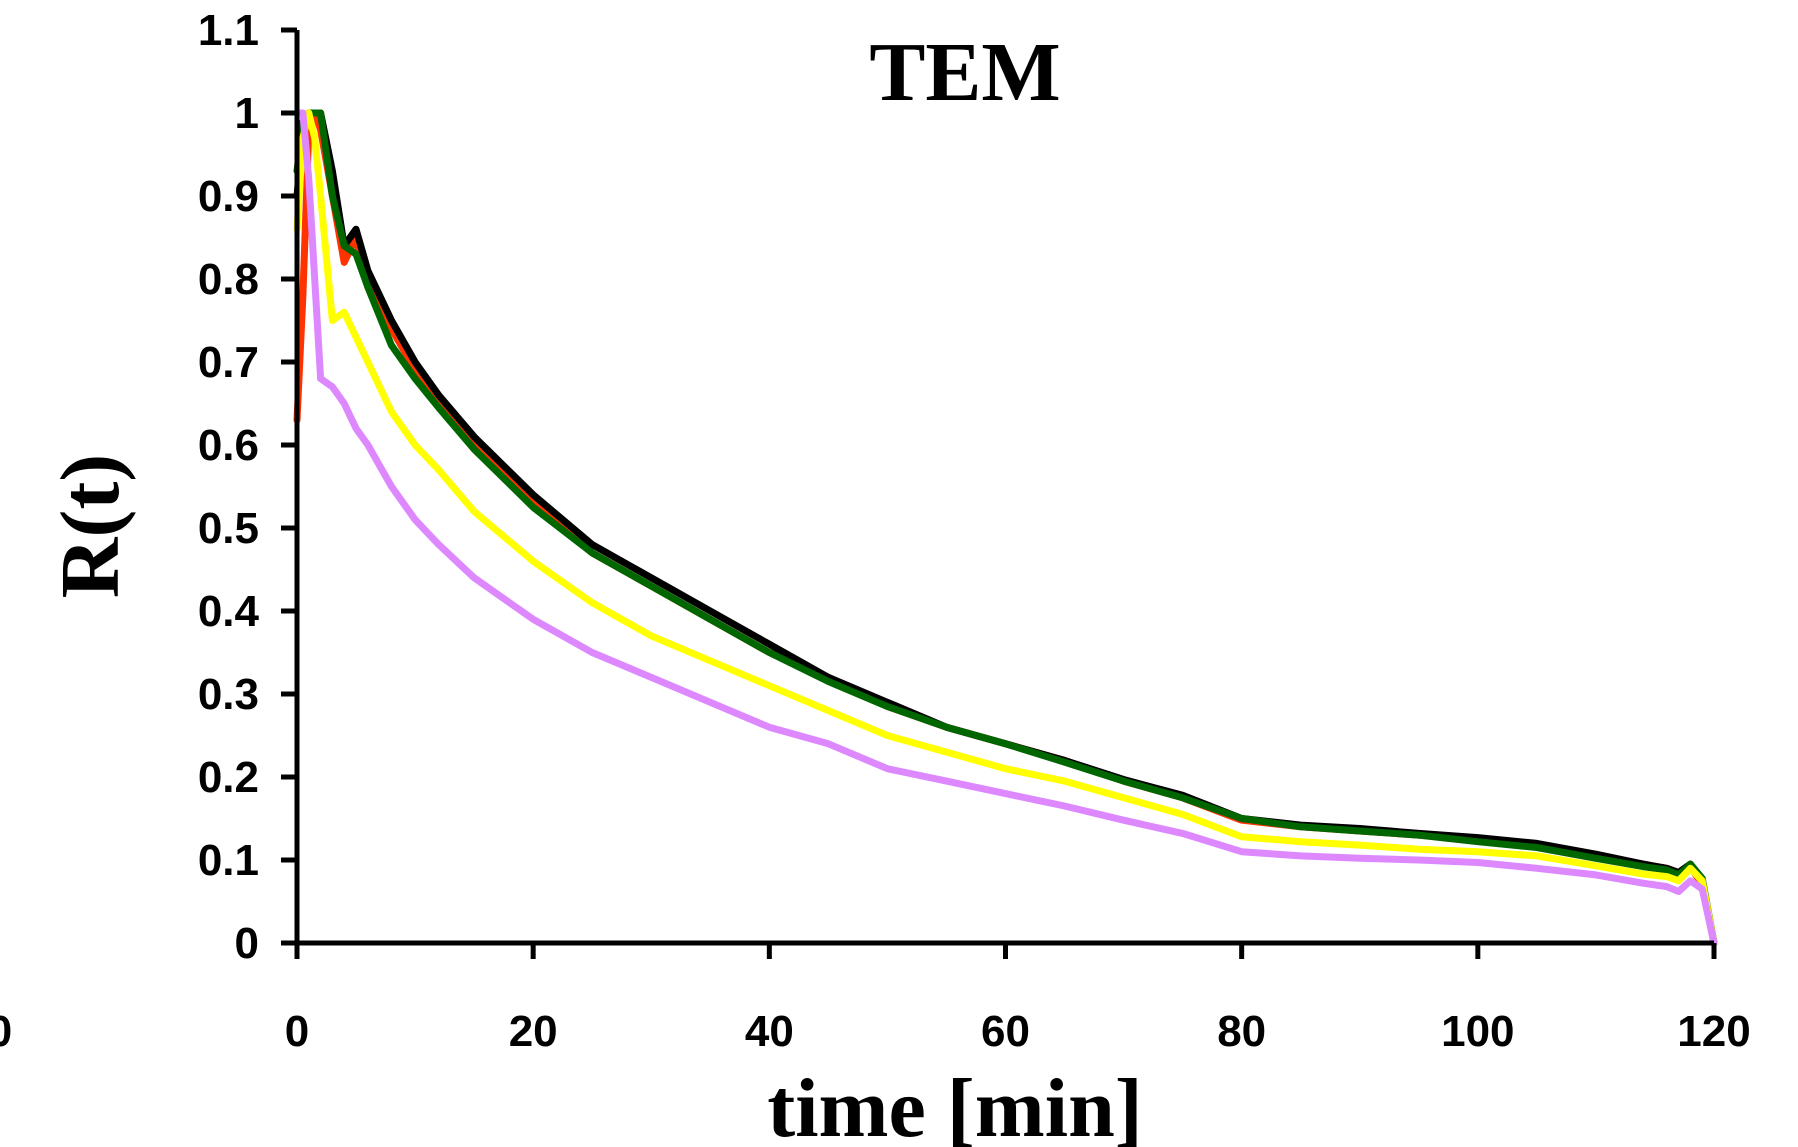 The image size is (1798, 1147). What do you see at coordinates (1477, 1031) in the screenshot?
I see `x-tick-label: 100` at bounding box center [1477, 1031].